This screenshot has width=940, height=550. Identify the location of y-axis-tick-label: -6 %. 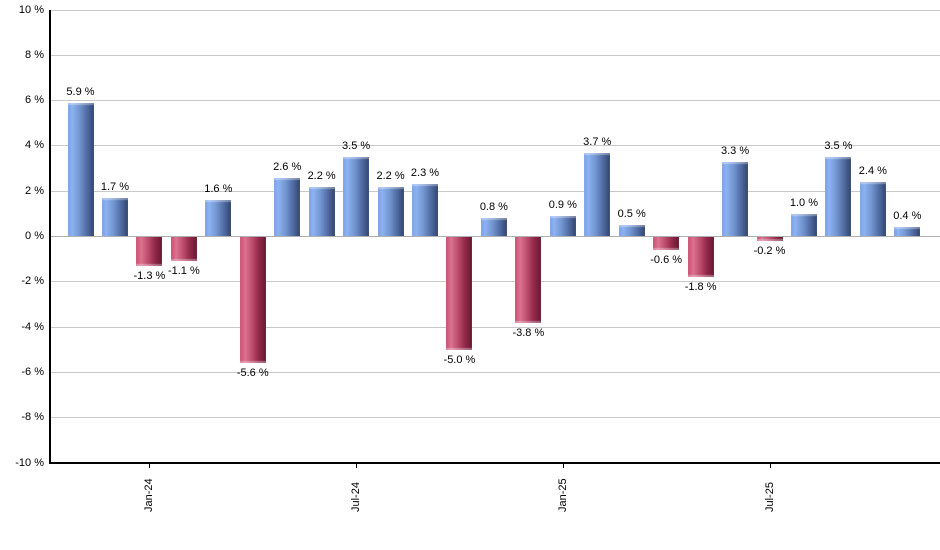
(32, 371).